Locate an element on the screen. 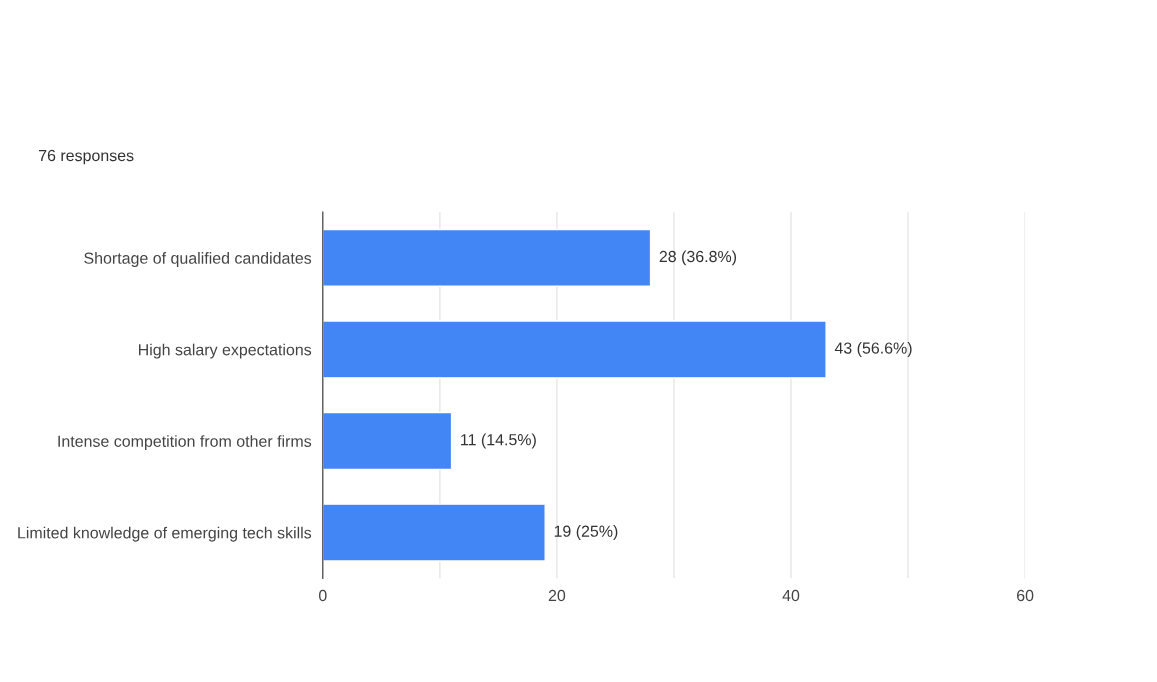 The height and width of the screenshot is (682, 1157). x-tick-label: 60 is located at coordinates (1025, 595).